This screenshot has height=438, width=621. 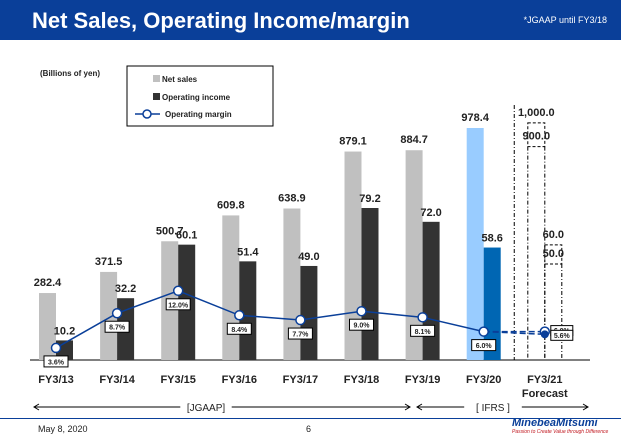 I want to click on operating-margin-value-label: 6.0%, so click(x=484, y=346).